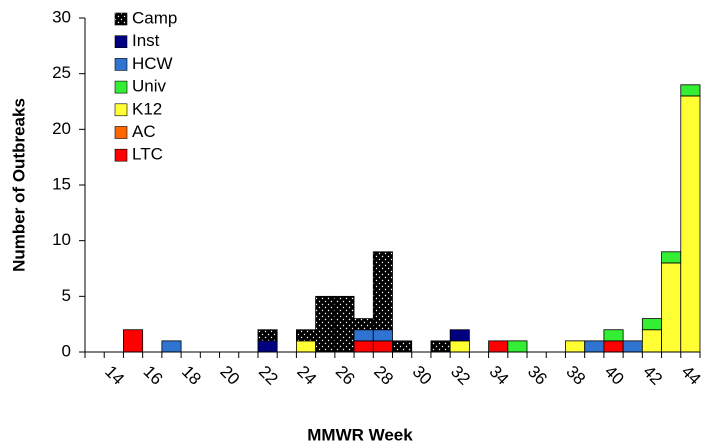 Image resolution: width=701 pixels, height=446 pixels. I want to click on x-tick-label: 20, so click(229, 375).